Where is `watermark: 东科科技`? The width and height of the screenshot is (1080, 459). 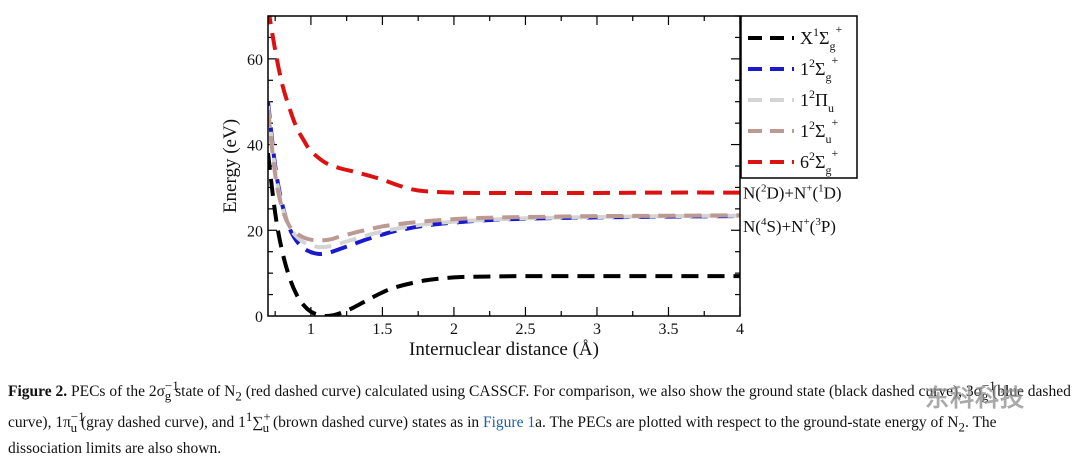 watermark: 东科科技 is located at coordinates (975, 398).